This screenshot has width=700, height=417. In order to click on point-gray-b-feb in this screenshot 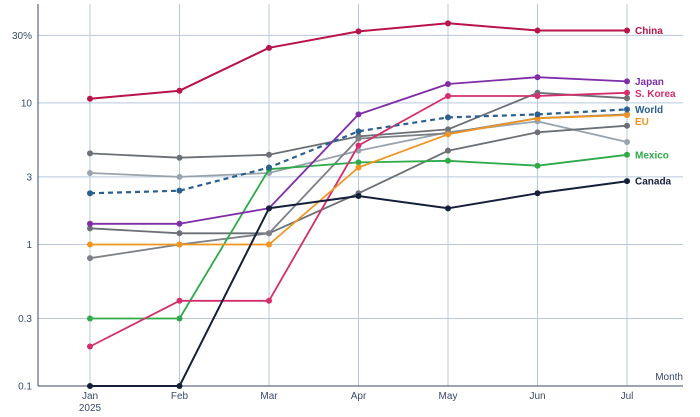, I will do `click(179, 157)`.